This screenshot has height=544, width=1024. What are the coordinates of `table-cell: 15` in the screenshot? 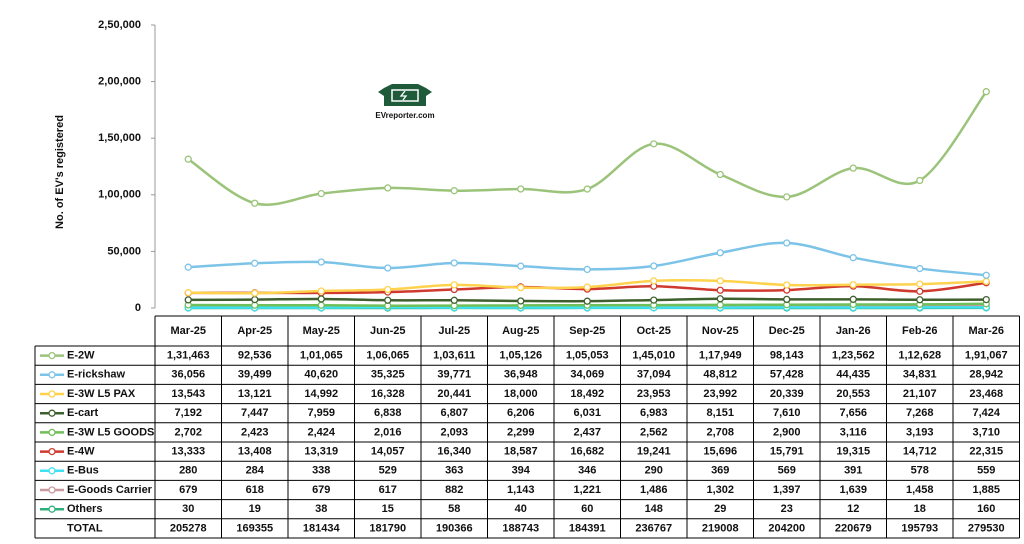 It's located at (388, 509).